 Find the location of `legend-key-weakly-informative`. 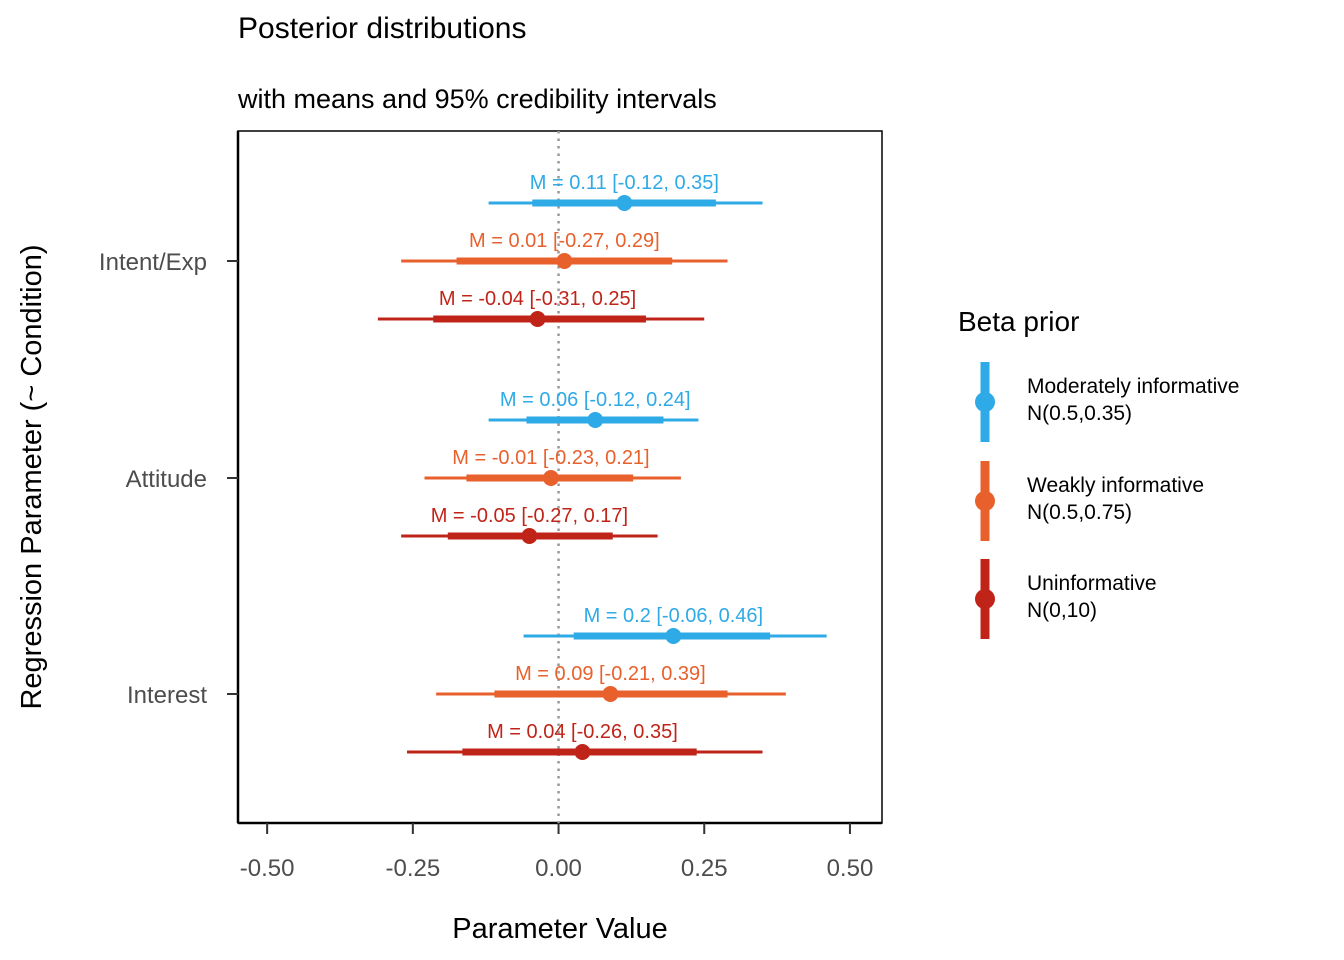

legend-key-weakly-informative is located at coordinates (985, 501).